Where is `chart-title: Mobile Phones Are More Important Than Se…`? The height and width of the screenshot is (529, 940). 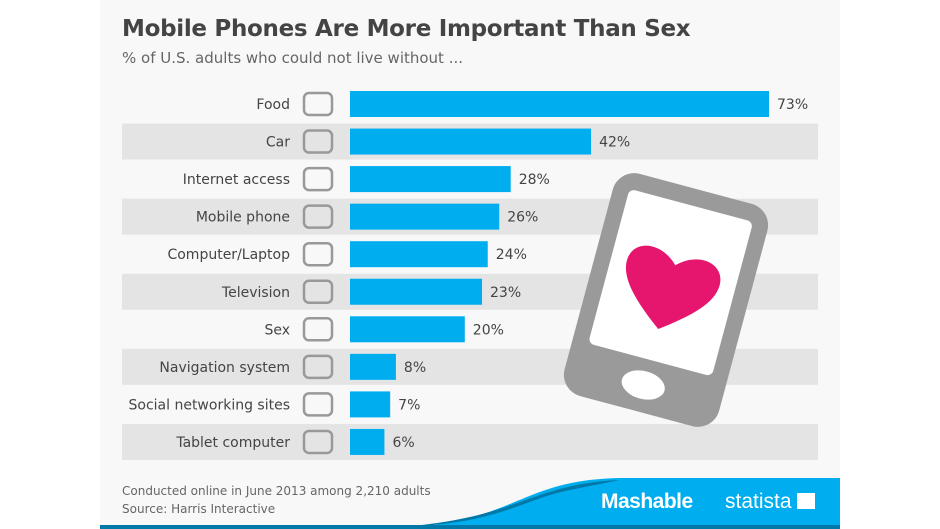 chart-title: Mobile Phones Are More Important Than Se… is located at coordinates (406, 29).